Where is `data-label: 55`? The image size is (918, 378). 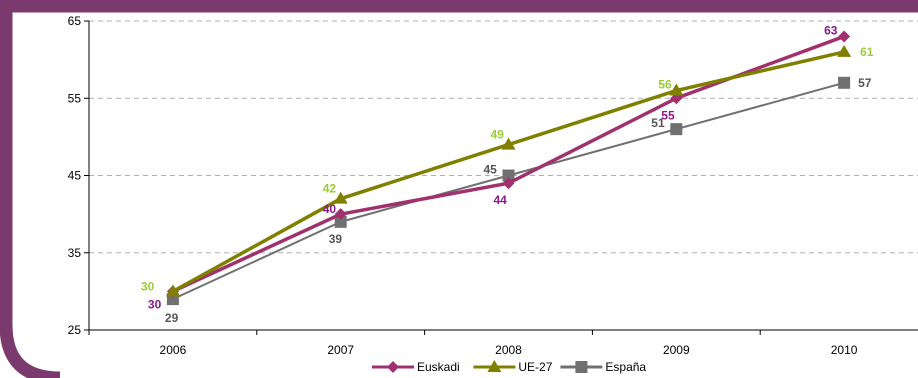
data-label: 55 is located at coordinates (668, 115).